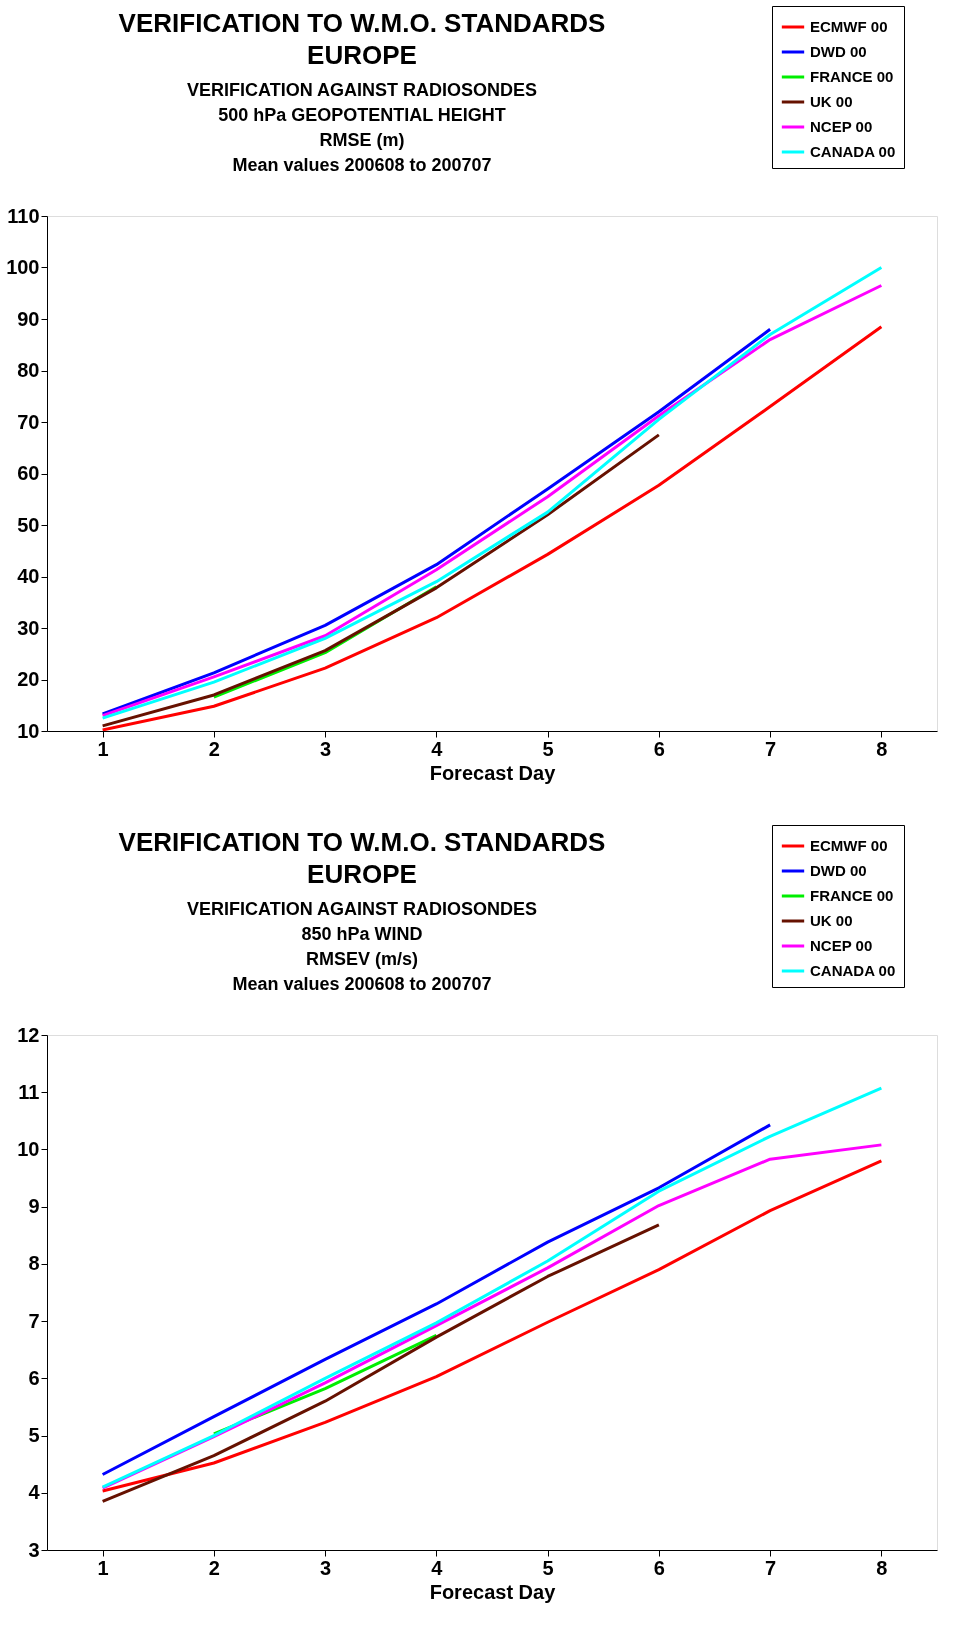  I want to click on y-tick-label: 70, so click(28, 421).